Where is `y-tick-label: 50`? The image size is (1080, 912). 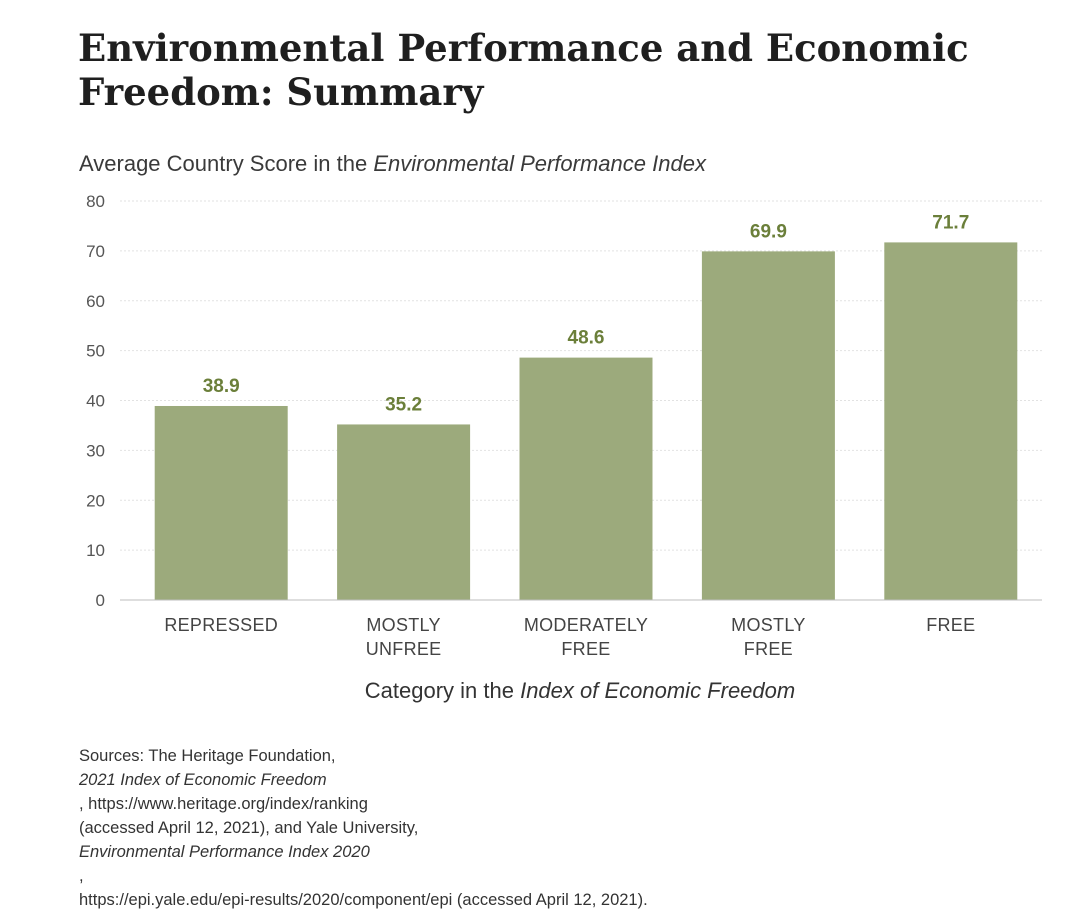 y-tick-label: 50 is located at coordinates (95, 351).